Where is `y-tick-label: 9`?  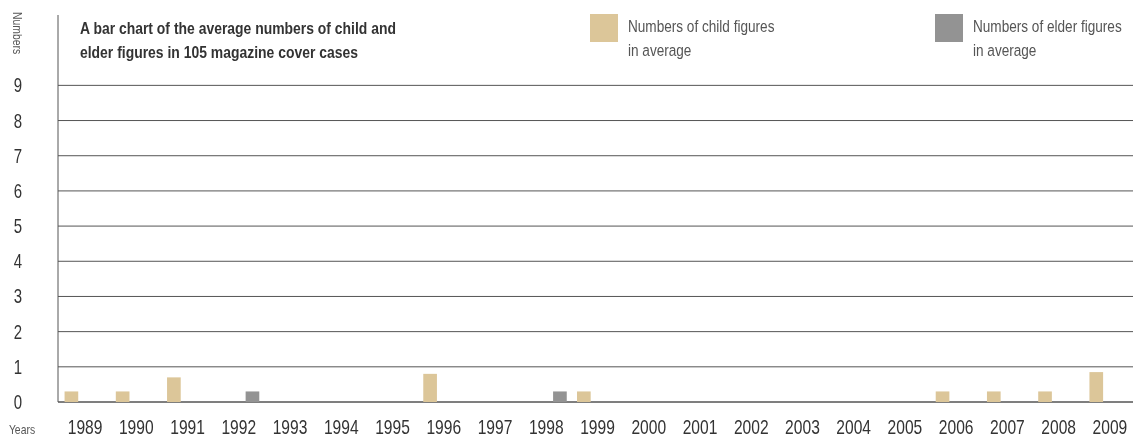
y-tick-label: 9 is located at coordinates (18, 85).